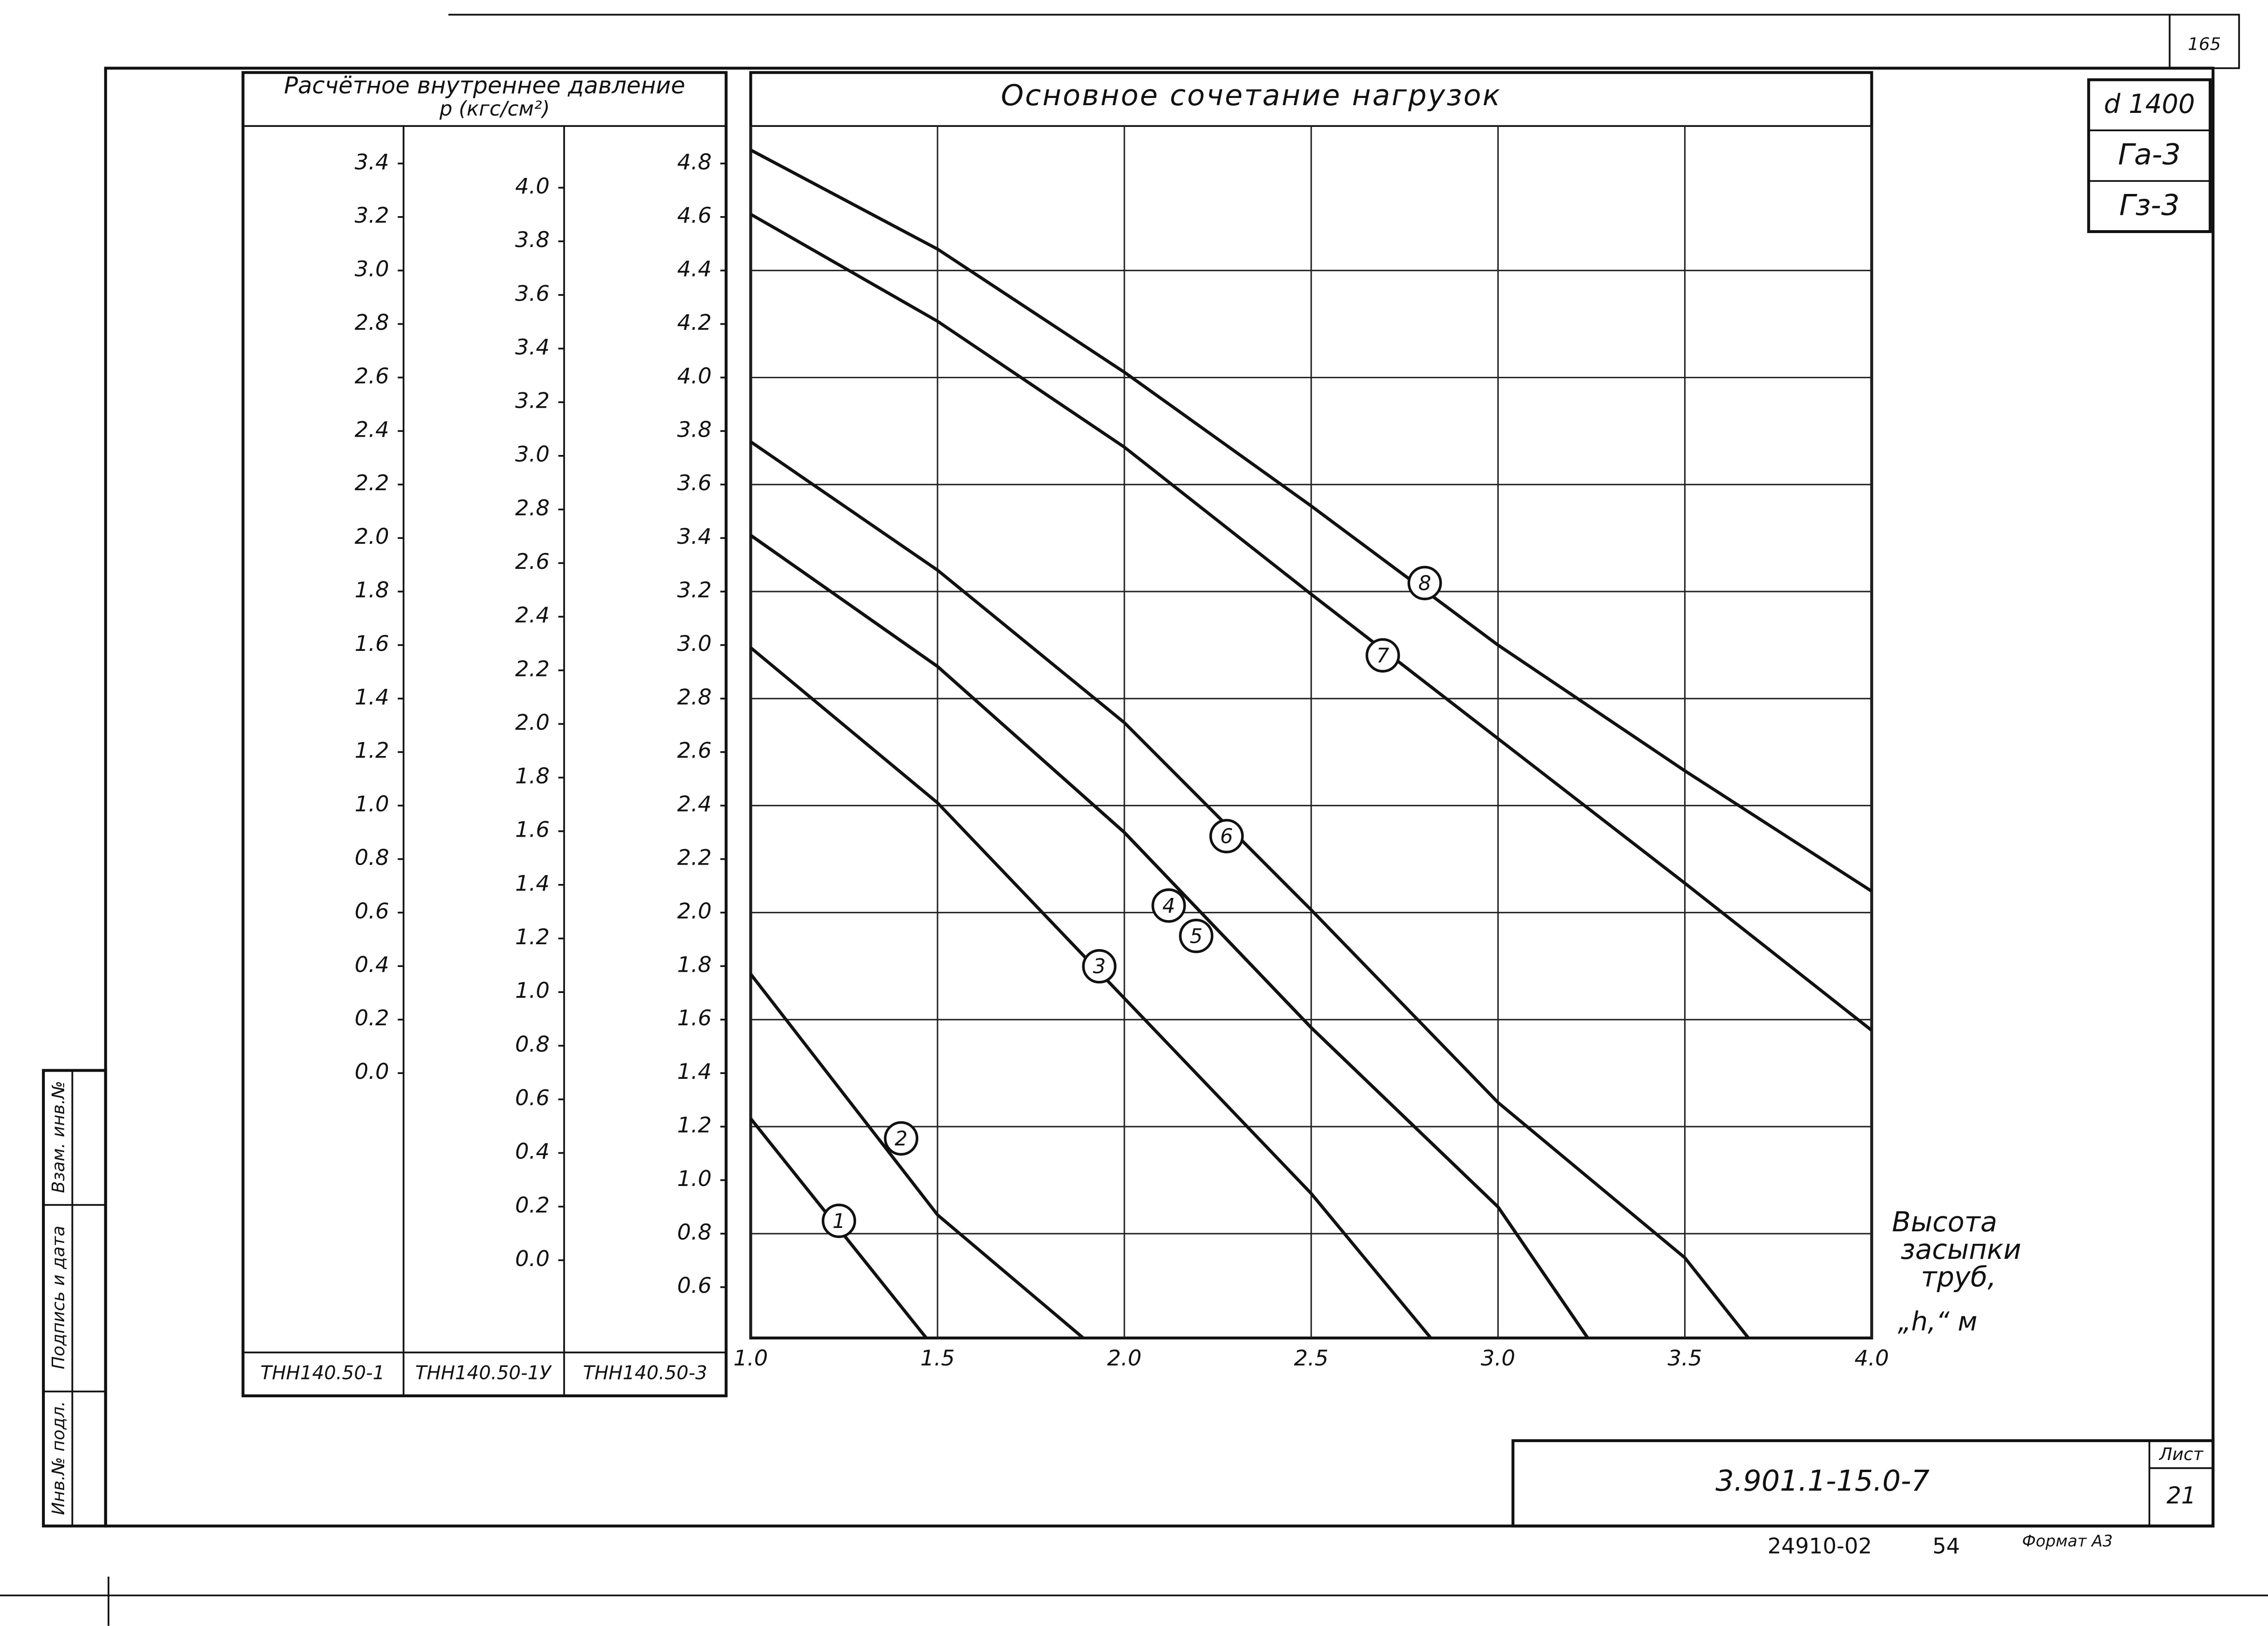 The image size is (2268, 1626). I want to click on x-tick-label: 1.0, so click(750, 1358).